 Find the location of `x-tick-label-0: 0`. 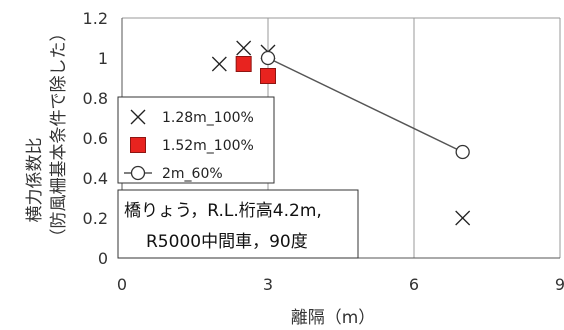

x-tick-label-0: 0 is located at coordinates (122, 284).